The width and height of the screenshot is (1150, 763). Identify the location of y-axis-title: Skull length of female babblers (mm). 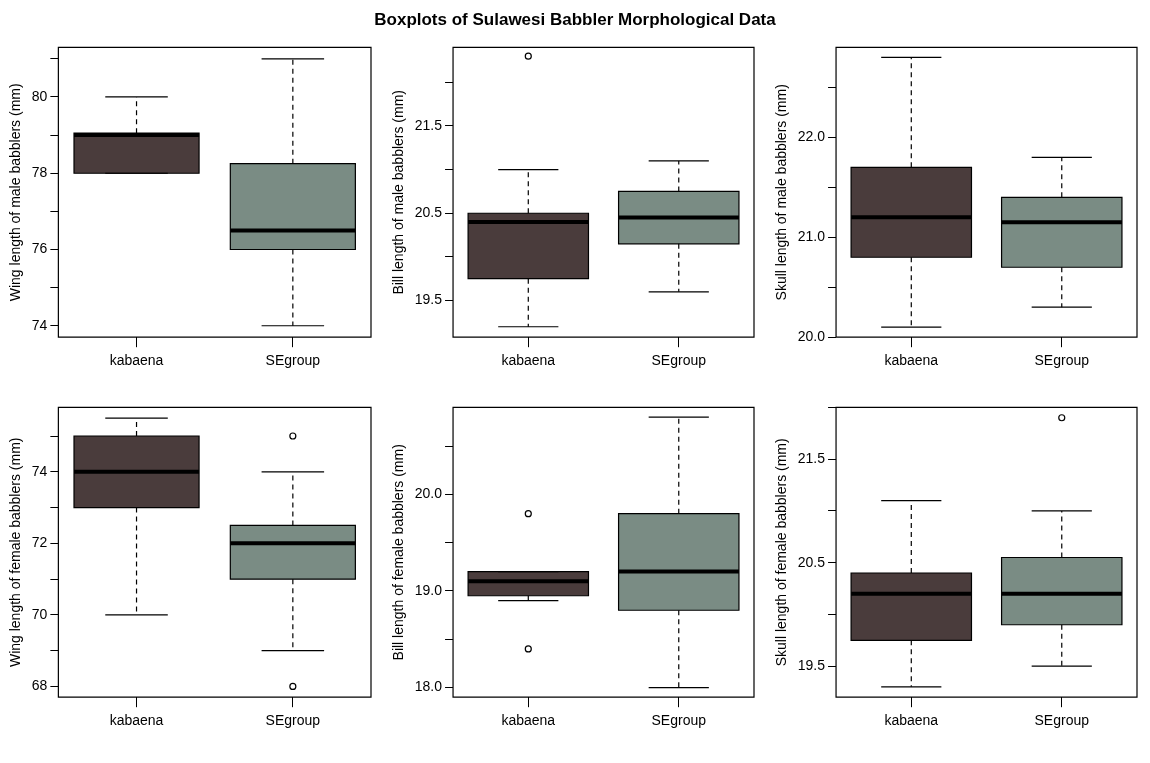
(781, 552).